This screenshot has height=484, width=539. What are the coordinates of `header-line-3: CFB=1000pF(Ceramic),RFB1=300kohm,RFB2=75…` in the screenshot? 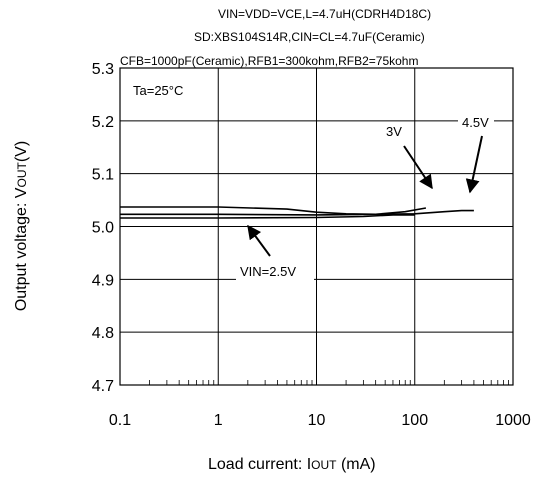 It's located at (269, 61).